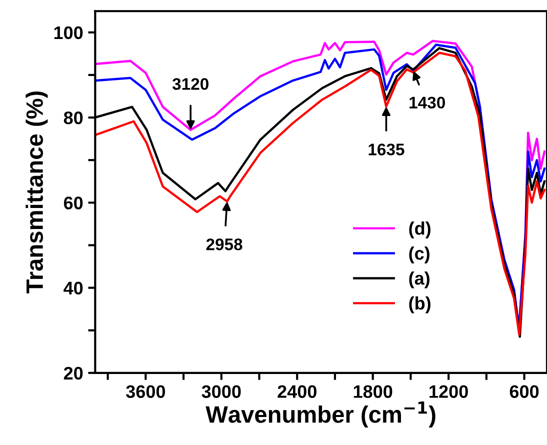 The image size is (547, 445). I want to click on legend-label: (c), so click(419, 255).